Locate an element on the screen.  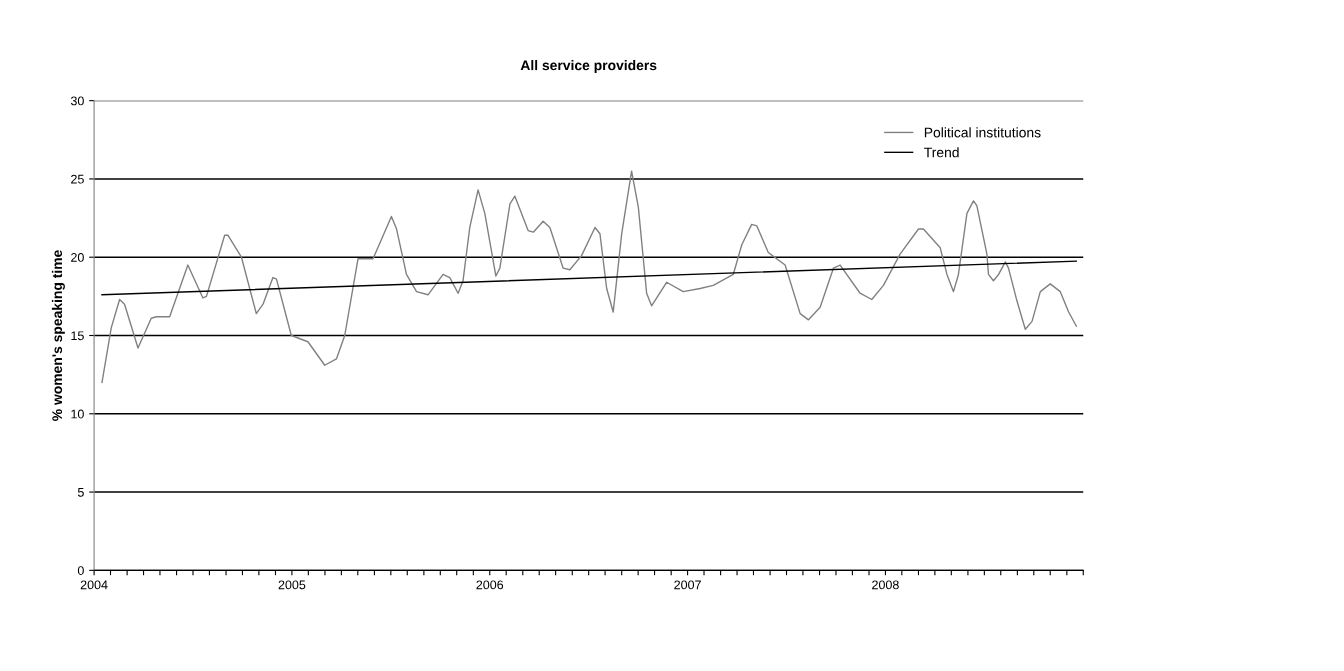
x-tick-label: 2006 is located at coordinates (490, 585).